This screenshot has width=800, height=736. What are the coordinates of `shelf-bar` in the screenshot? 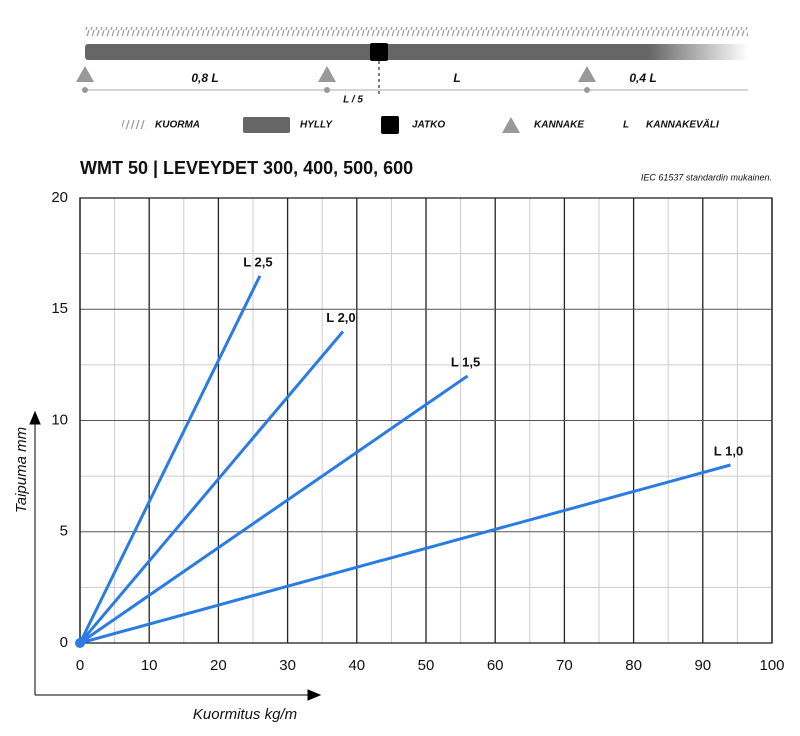 It's located at (416, 52).